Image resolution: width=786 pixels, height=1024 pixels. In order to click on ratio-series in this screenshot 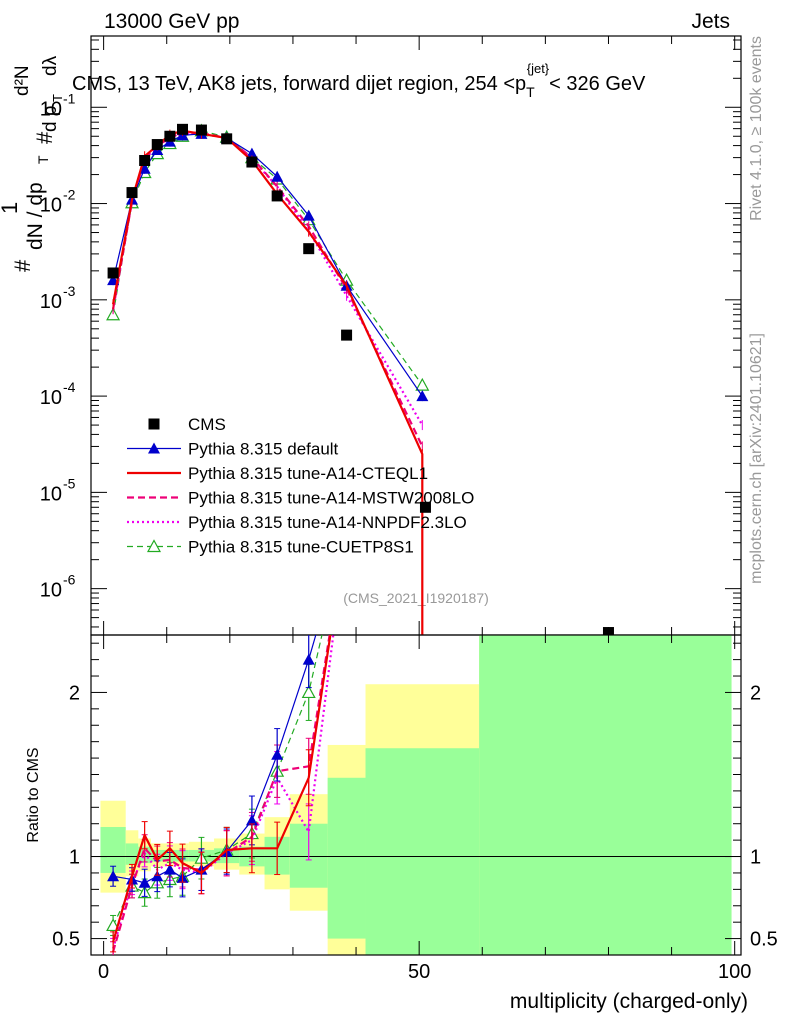, I will do `click(220, 795)`.